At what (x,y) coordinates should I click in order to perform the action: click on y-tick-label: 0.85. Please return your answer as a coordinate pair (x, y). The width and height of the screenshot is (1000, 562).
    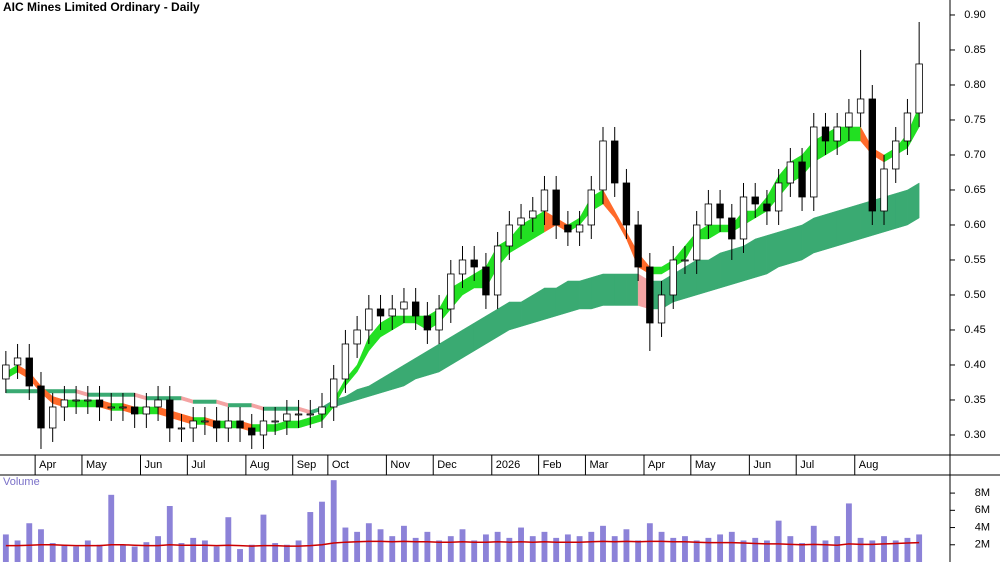
    Looking at the image, I should click on (974, 50).